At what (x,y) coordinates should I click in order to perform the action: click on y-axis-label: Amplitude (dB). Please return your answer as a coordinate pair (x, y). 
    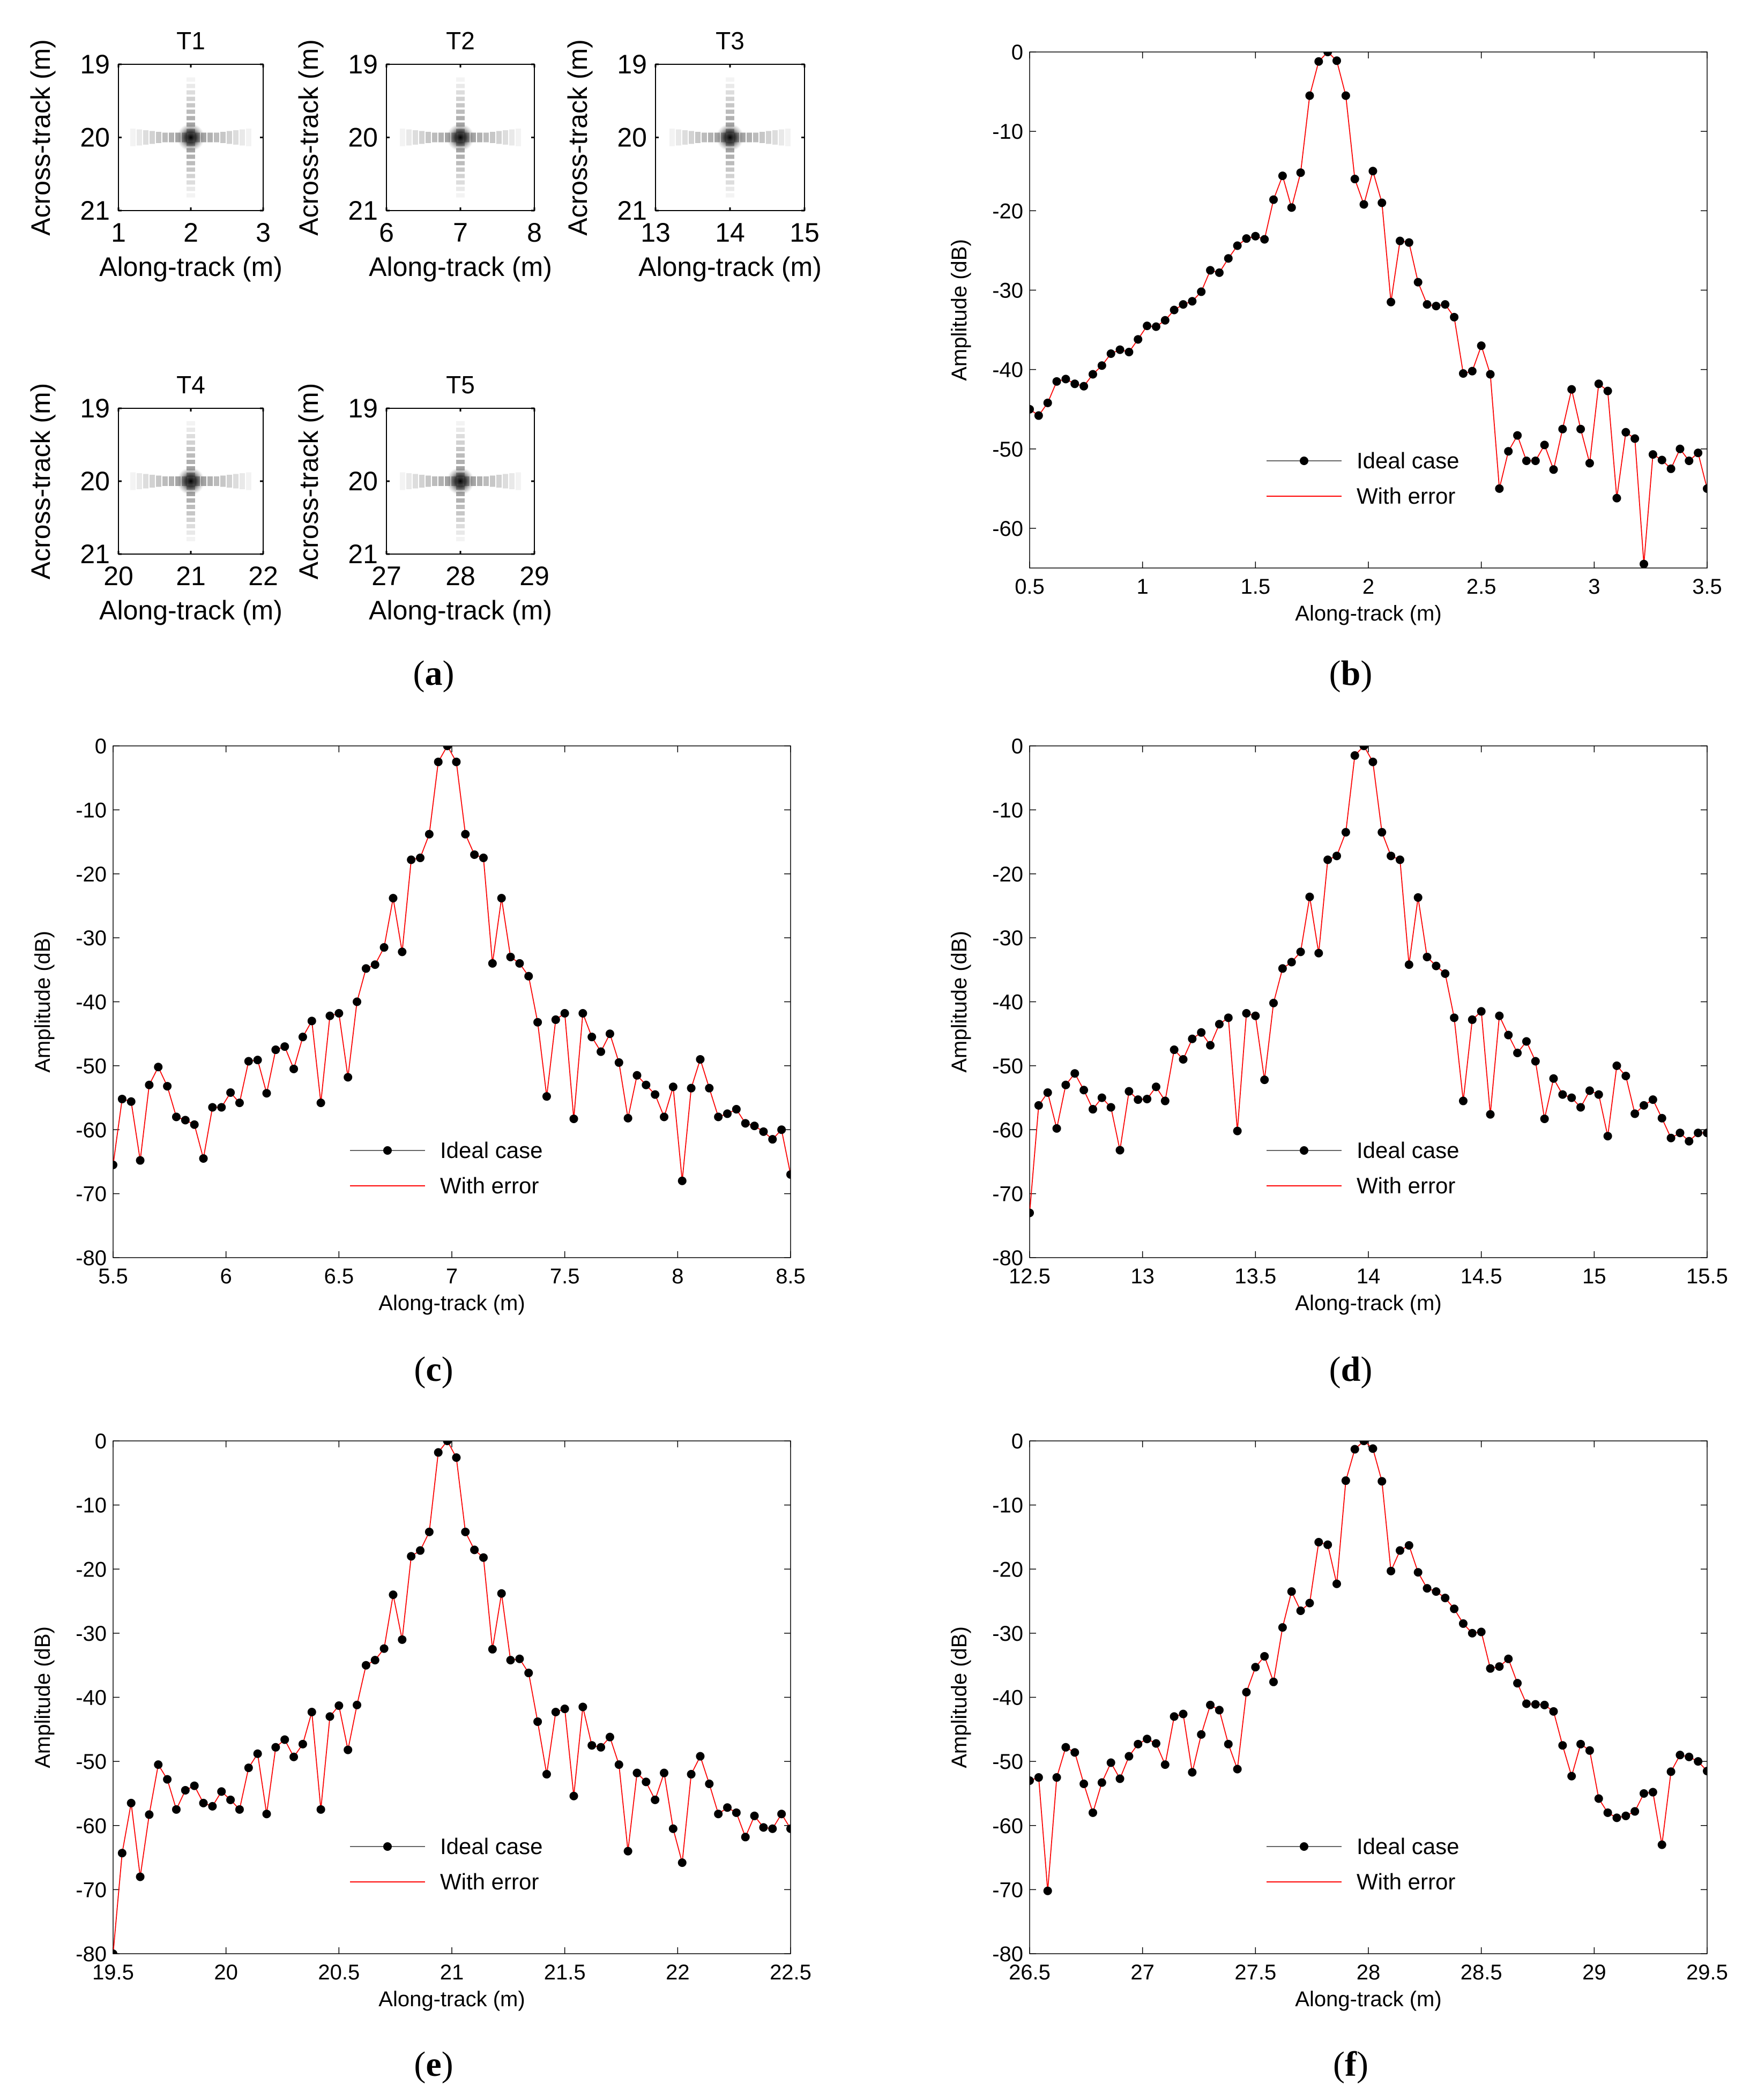
    Looking at the image, I should click on (959, 1697).